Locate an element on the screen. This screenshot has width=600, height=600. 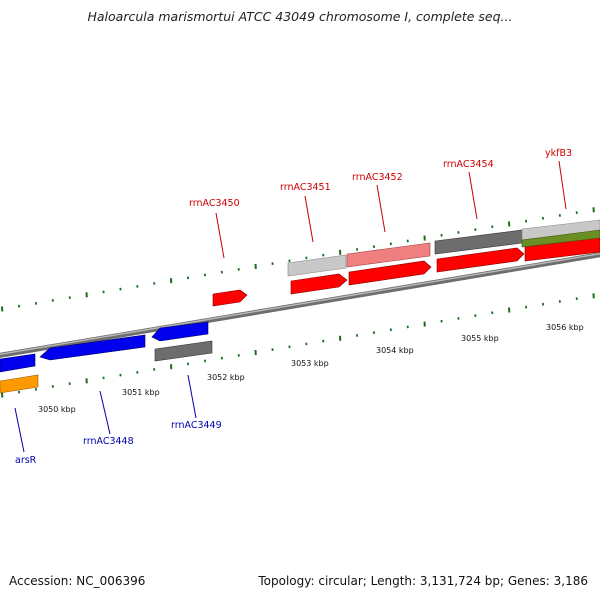
tick-label: 3055 kbp is located at coordinates (480, 338).